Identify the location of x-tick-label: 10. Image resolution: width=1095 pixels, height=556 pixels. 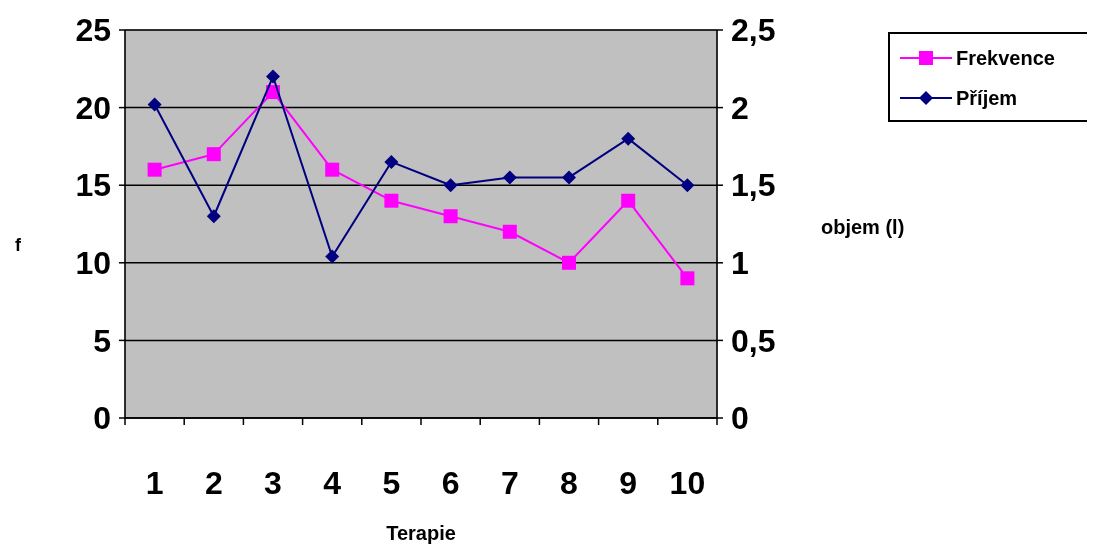
(687, 483).